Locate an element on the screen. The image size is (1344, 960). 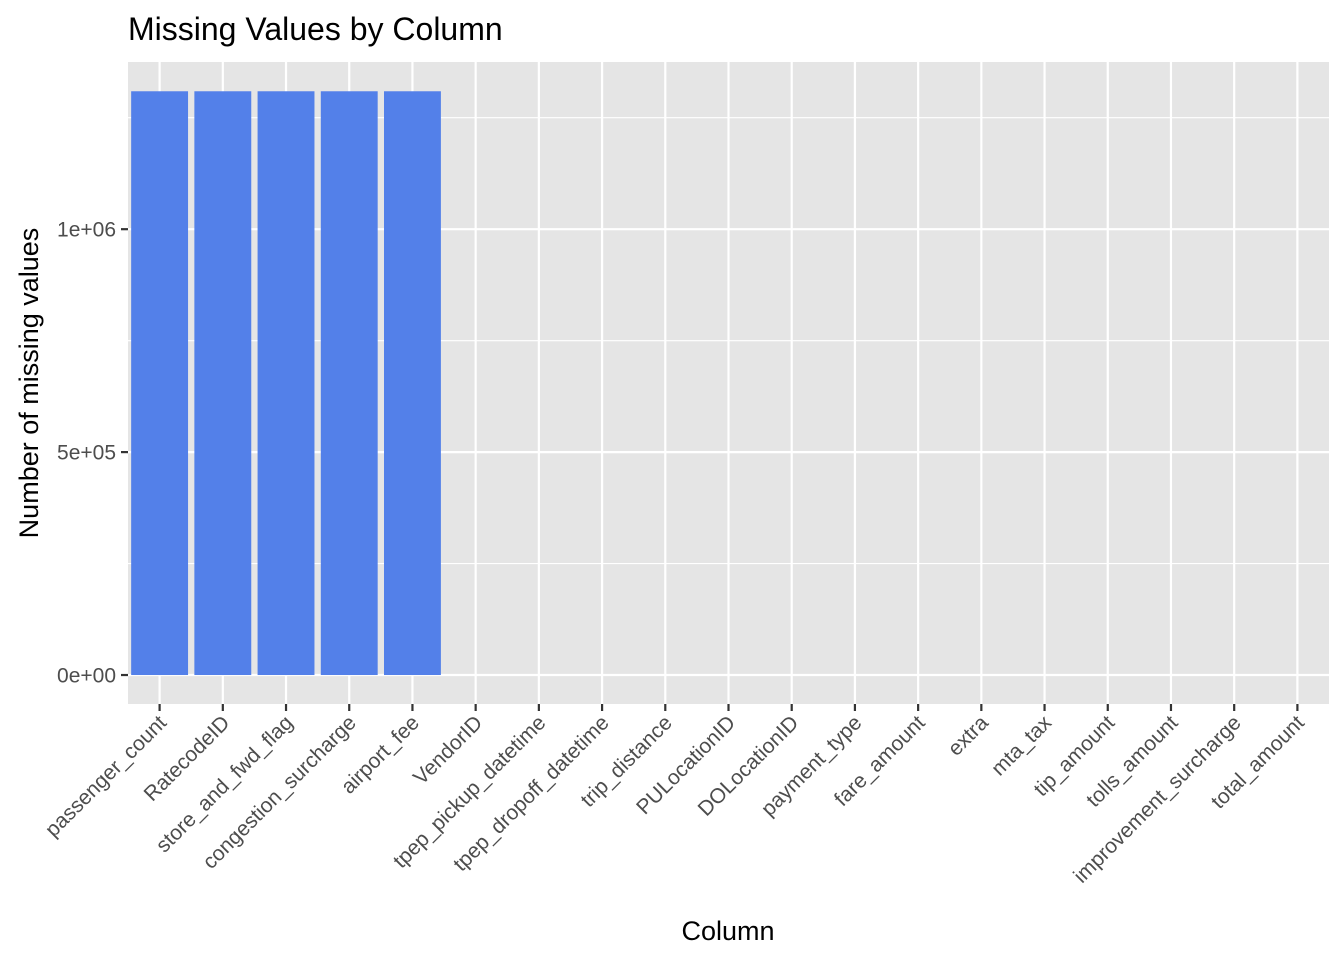
y-tick-label: 1e+06 is located at coordinates (86, 230).